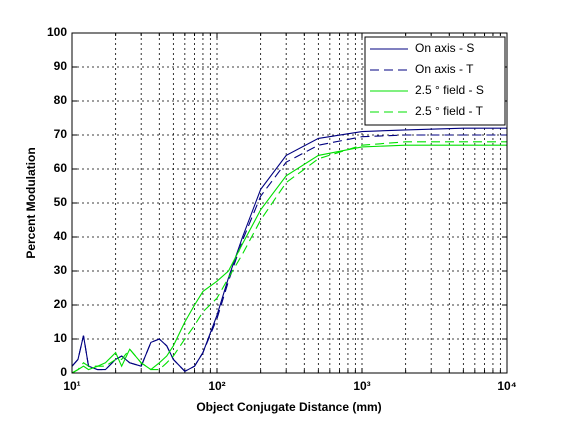 The image size is (561, 421). What do you see at coordinates (61, 66) in the screenshot?
I see `y-tick-label: 90` at bounding box center [61, 66].